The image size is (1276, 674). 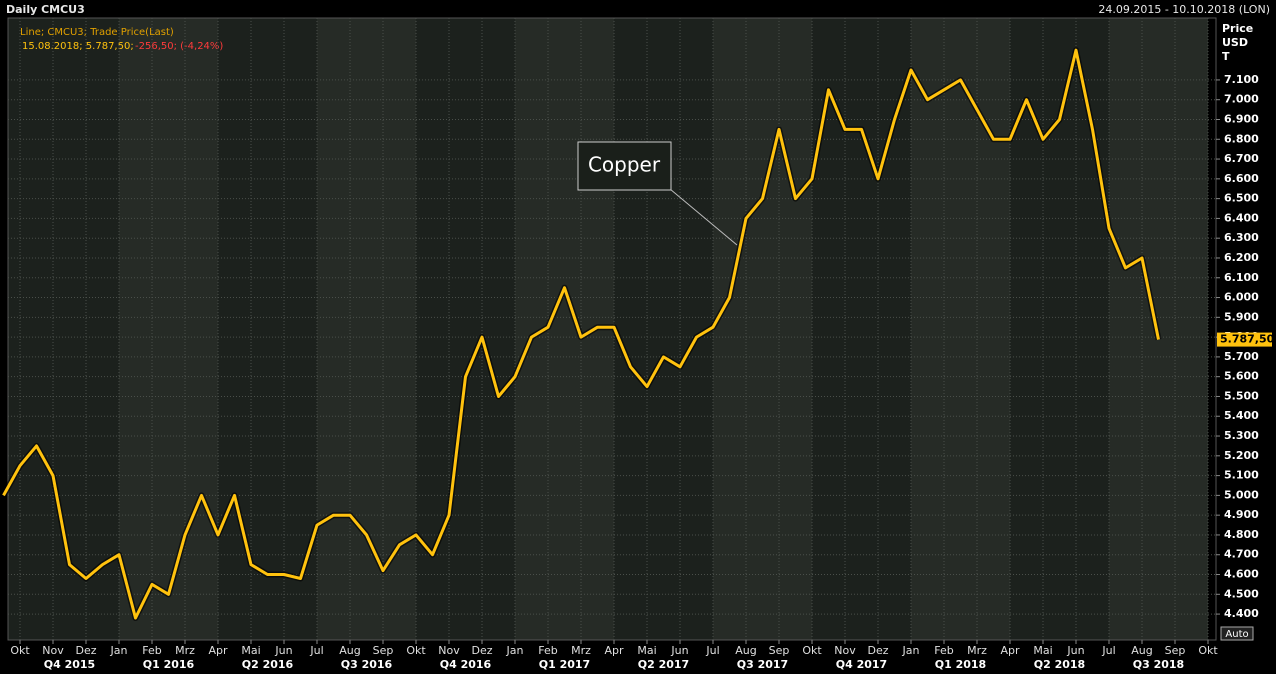 I want to click on quarter-label: Q3 2016, so click(x=367, y=664).